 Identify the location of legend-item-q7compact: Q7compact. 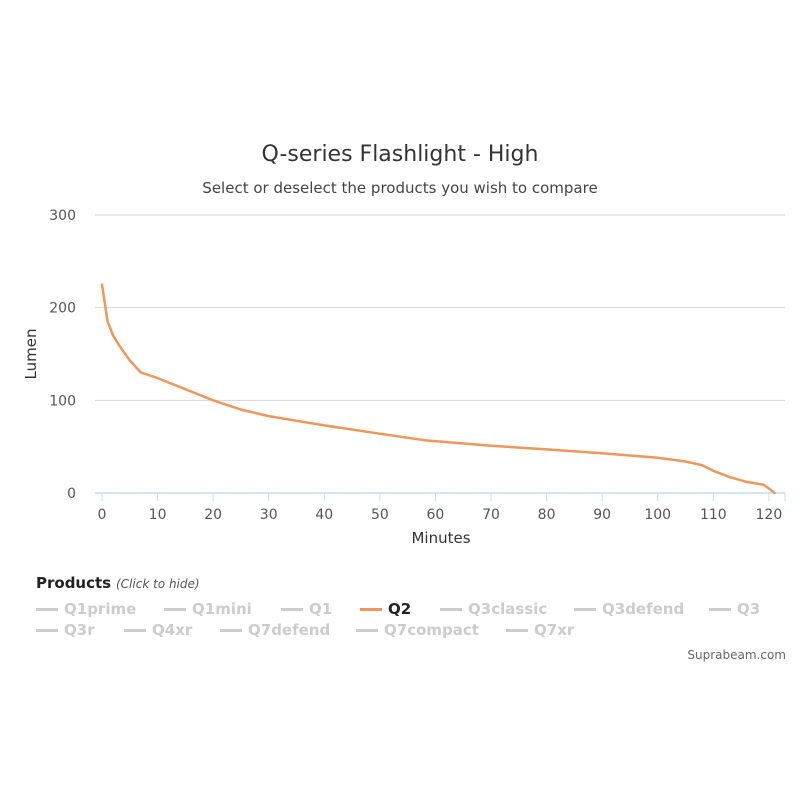
(417, 630).